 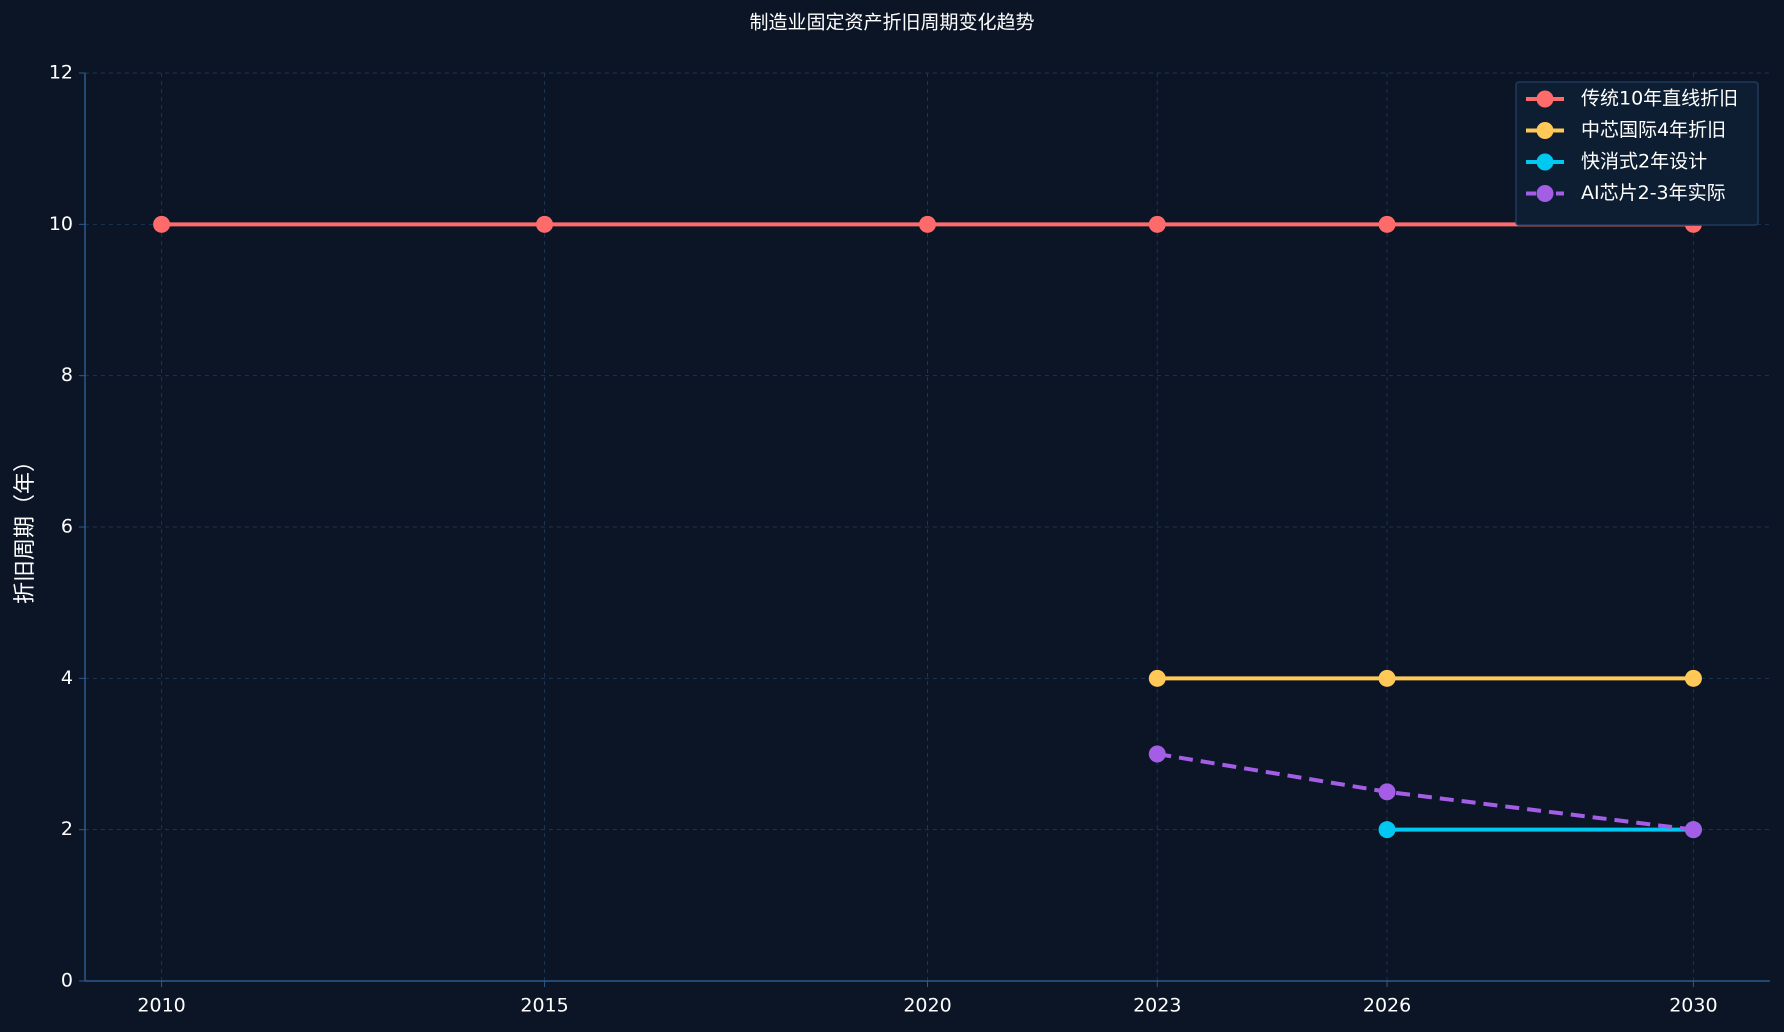 I want to click on y-tick-label: 4, so click(x=67, y=678).